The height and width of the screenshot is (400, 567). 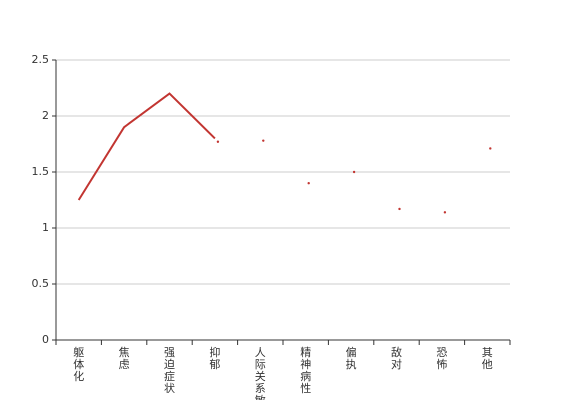 What do you see at coordinates (45, 115) in the screenshot?
I see `y-tick-label: 2` at bounding box center [45, 115].